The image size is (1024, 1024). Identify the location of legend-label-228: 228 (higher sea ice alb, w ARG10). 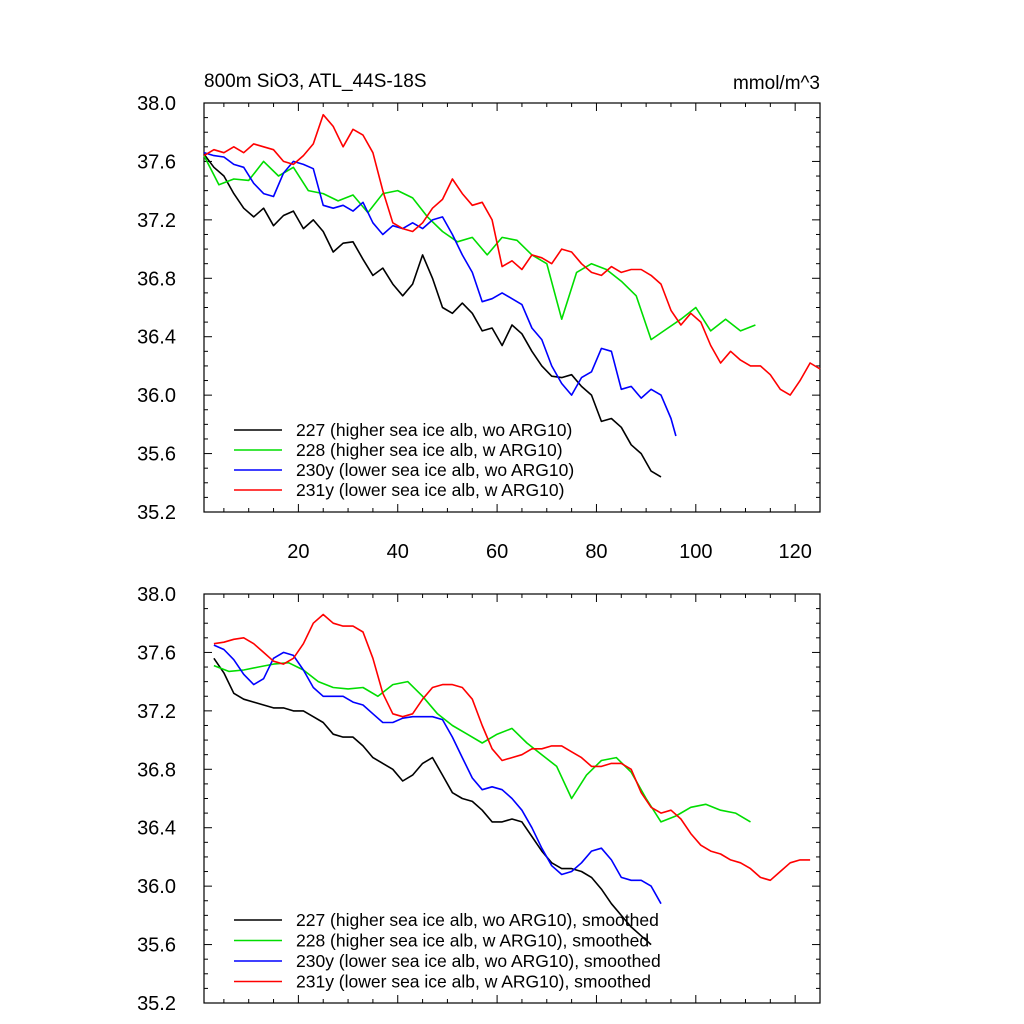
(429, 450).